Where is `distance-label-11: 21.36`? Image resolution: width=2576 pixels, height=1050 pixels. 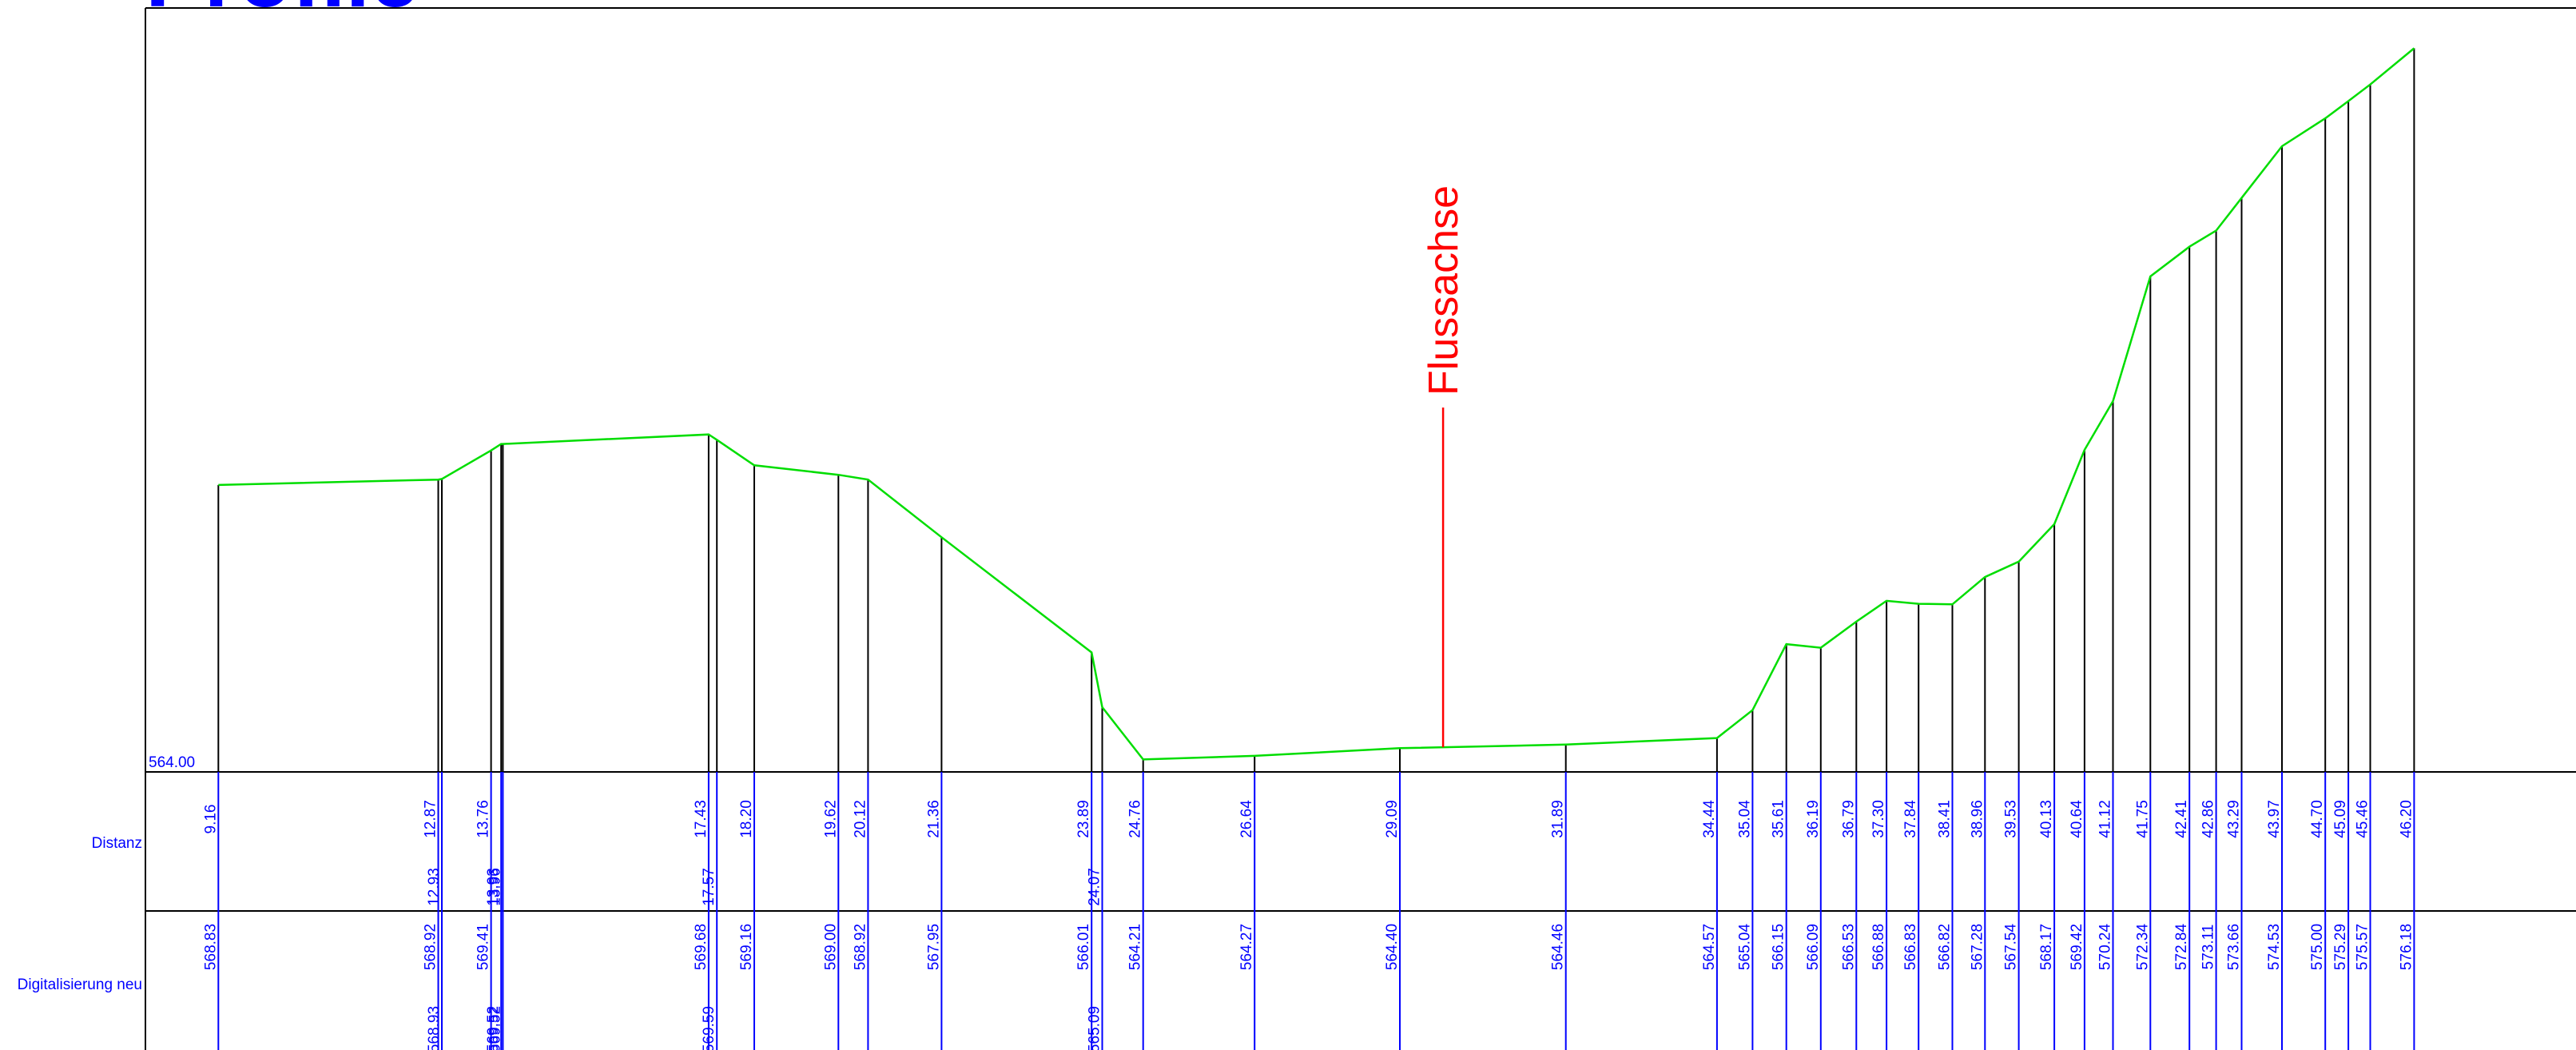
distance-label-11: 21.36 is located at coordinates (933, 819).